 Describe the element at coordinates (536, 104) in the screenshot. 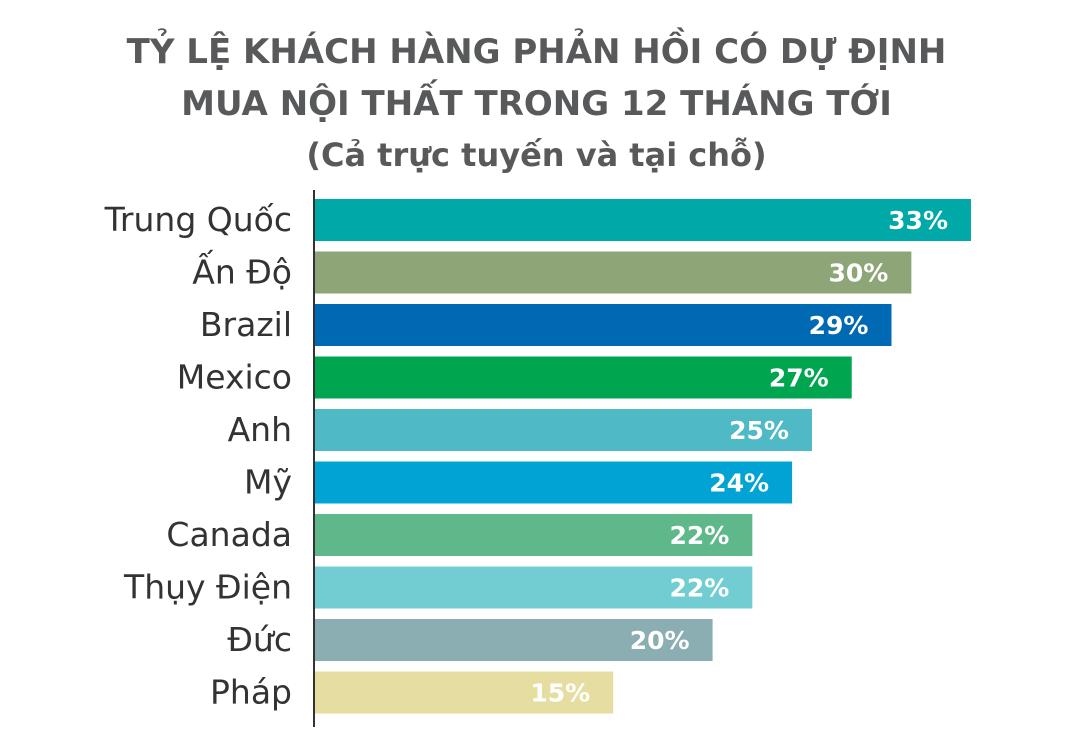

I see `chart-title-line-2: MUA NỘI THẤT TRONG 12 THÁNG TỚI` at that location.